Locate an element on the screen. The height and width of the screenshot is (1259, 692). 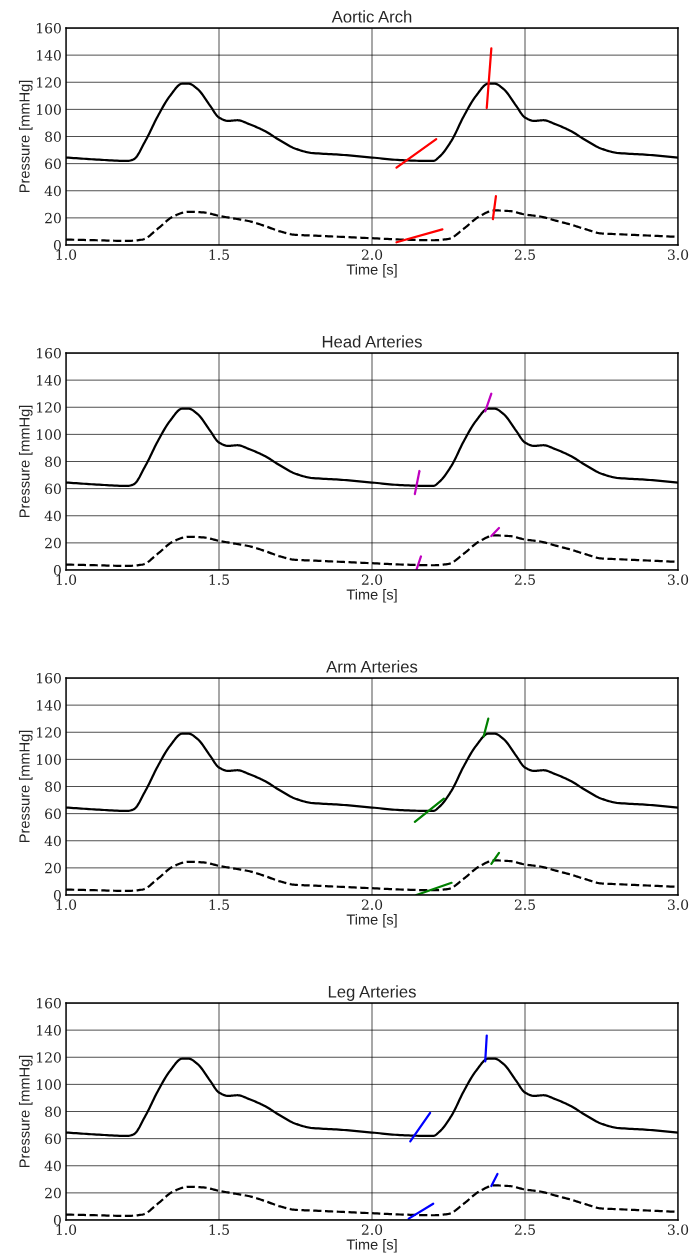
chart-title: Leg Arteries is located at coordinates (372, 993).